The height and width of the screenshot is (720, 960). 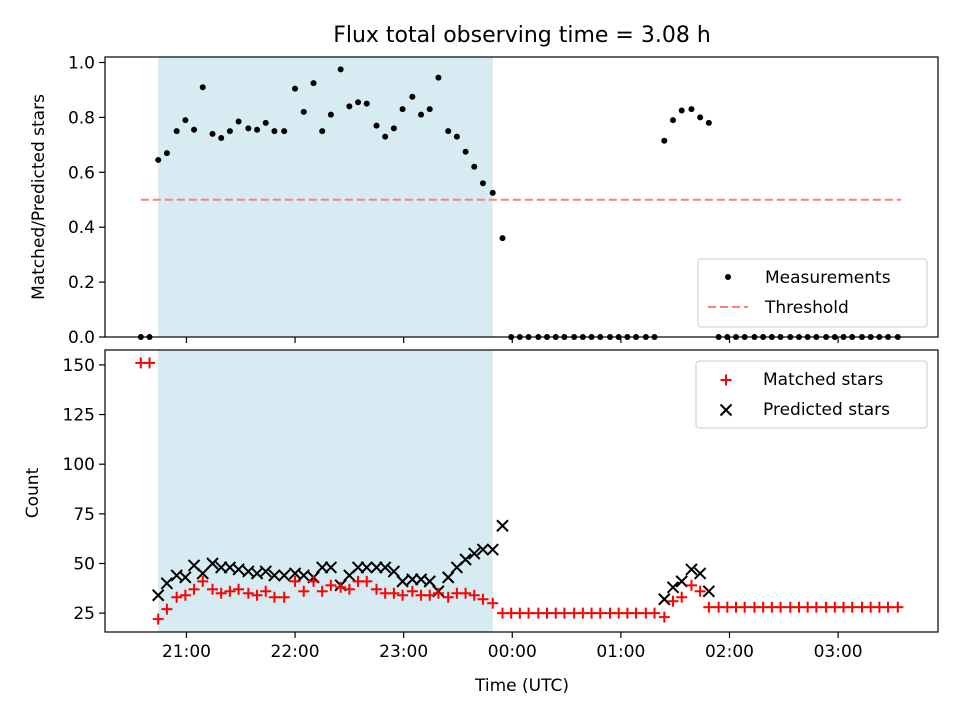 What do you see at coordinates (81, 283) in the screenshot?
I see `y-tick-label: 0.2` at bounding box center [81, 283].